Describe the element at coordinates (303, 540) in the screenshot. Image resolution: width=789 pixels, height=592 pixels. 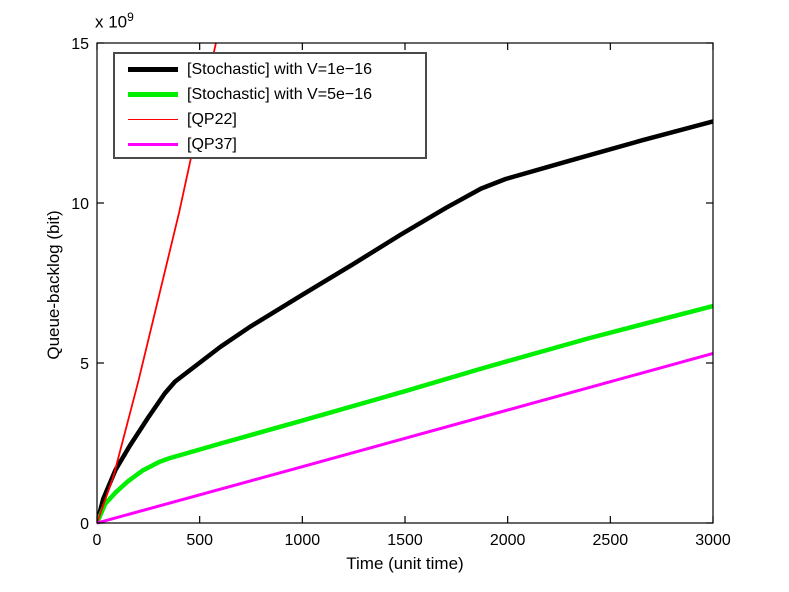
I see `x-tick-label: 1000` at that location.